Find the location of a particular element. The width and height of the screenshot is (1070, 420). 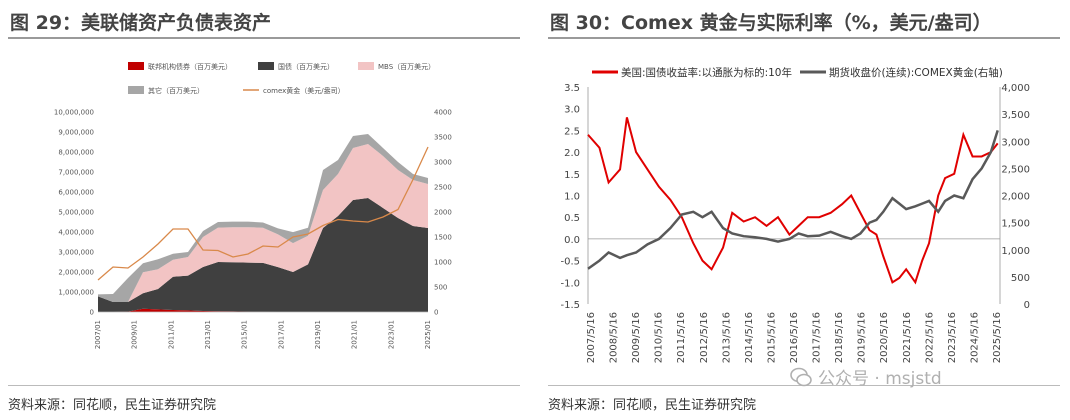

x-tick-5: 2012/5/16 is located at coordinates (704, 337).